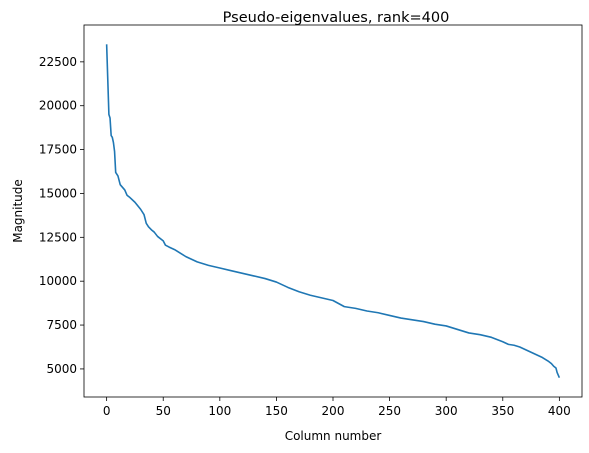 The image size is (589, 453). I want to click on y-tick-label: 12500, so click(58, 237).